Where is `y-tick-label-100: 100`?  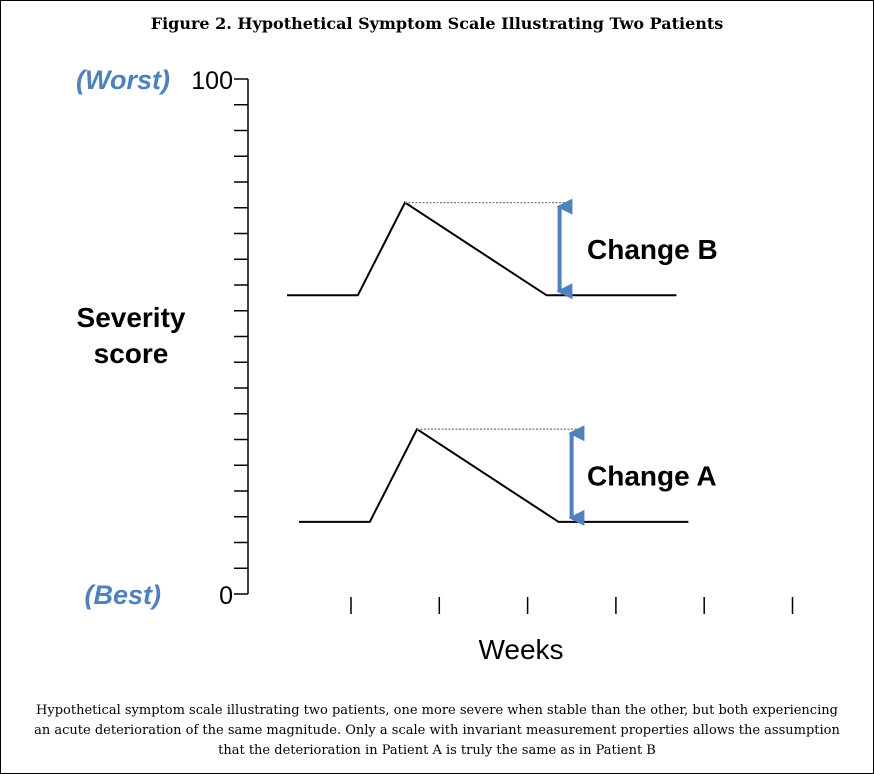
y-tick-label-100: 100 is located at coordinates (212, 81).